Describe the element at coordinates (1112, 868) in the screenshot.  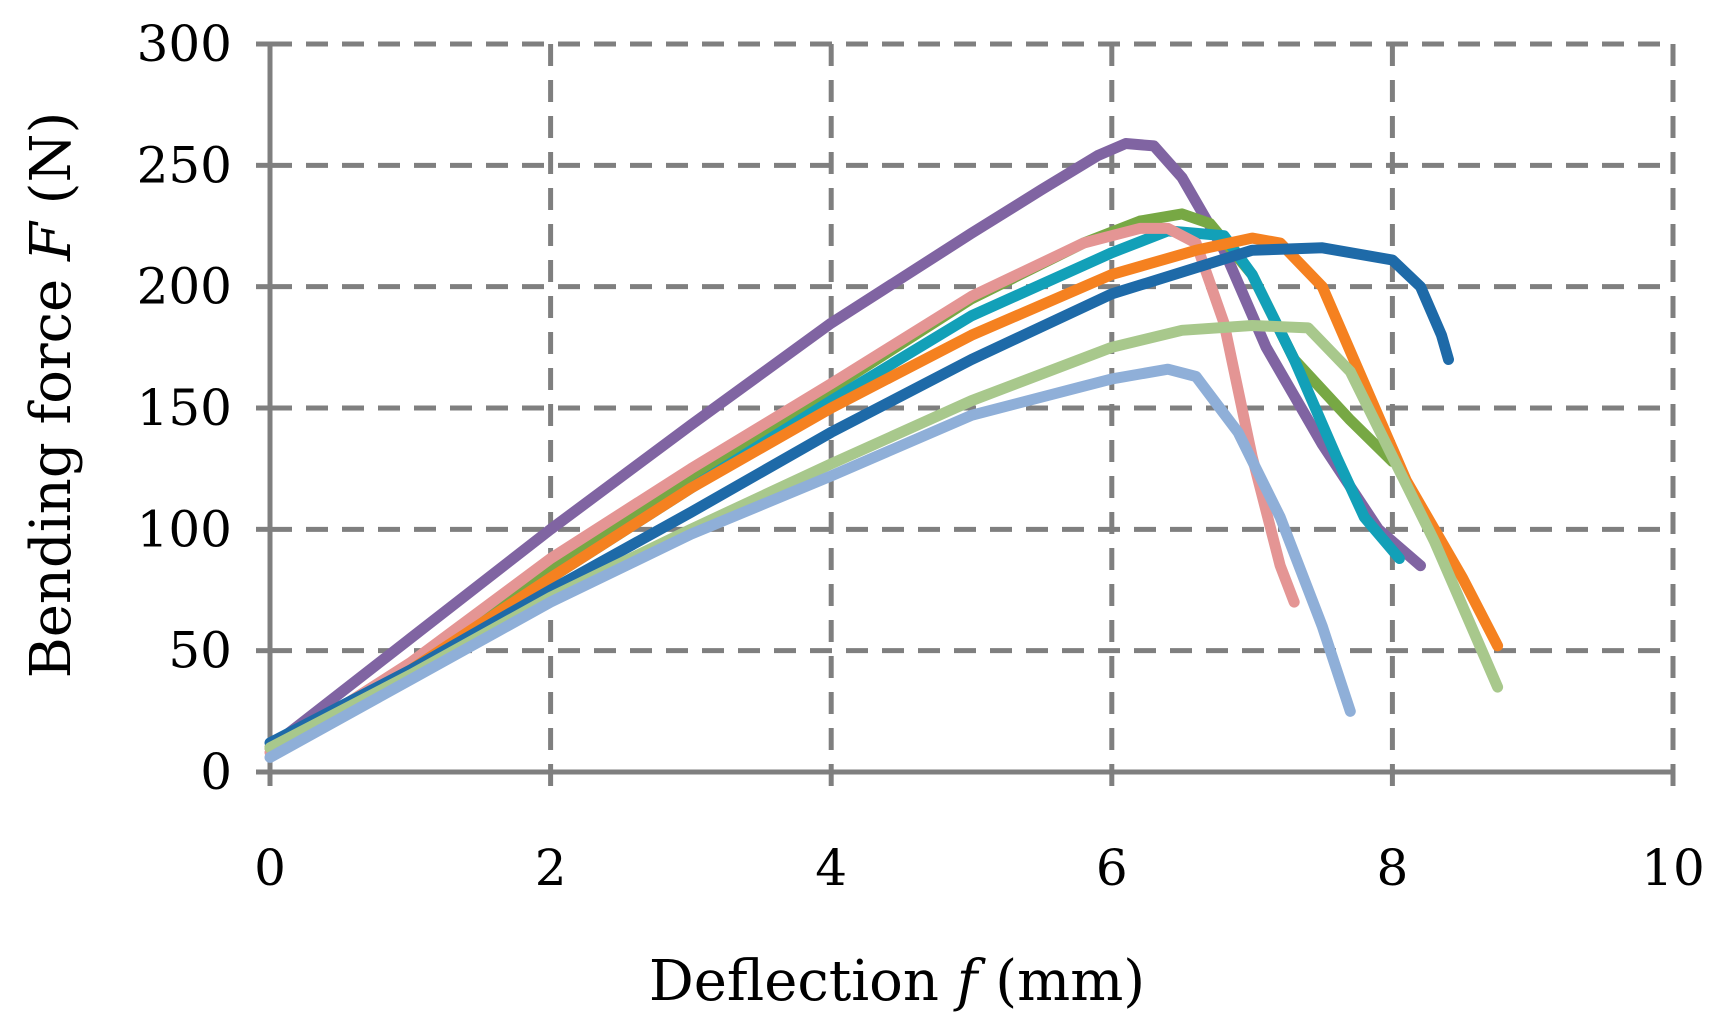
I see `x-tick-label-3: 6` at that location.